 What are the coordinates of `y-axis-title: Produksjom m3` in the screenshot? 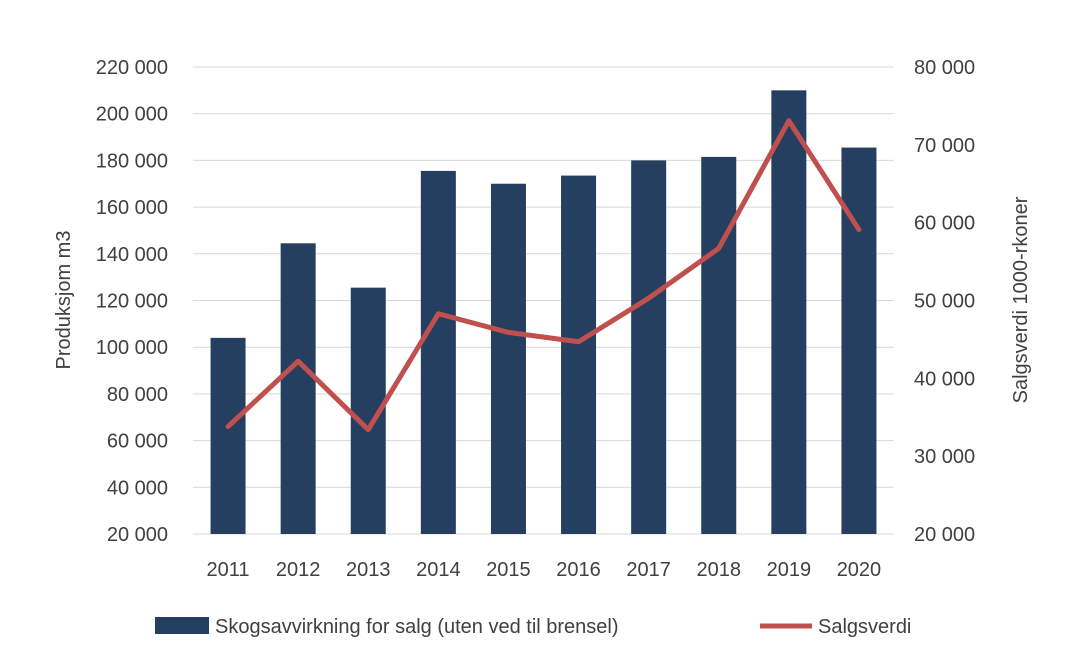 It's located at (64, 300).